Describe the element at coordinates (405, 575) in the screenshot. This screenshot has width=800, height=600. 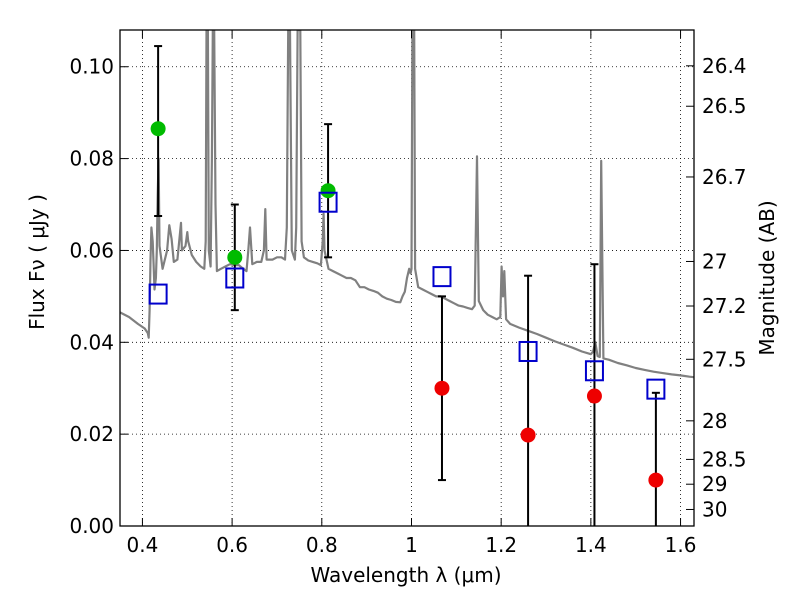
I see `x-axis-title: Wavelength λ (μm)` at that location.